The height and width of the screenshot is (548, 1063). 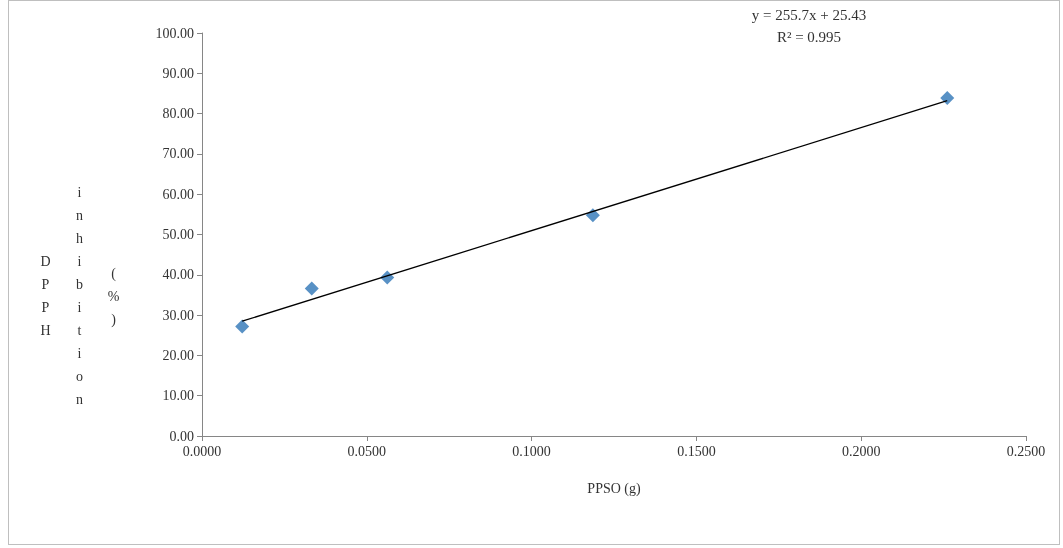 What do you see at coordinates (178, 315) in the screenshot?
I see `y-tick-label: 30.00` at bounding box center [178, 315].